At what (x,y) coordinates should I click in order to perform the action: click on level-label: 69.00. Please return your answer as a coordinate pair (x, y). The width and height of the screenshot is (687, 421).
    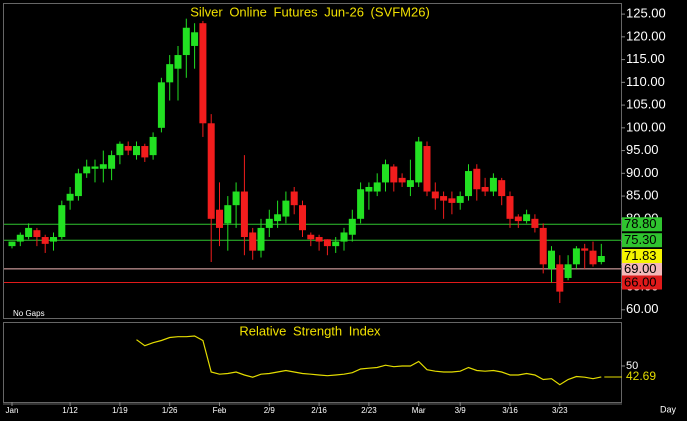
    Looking at the image, I should click on (640, 268).